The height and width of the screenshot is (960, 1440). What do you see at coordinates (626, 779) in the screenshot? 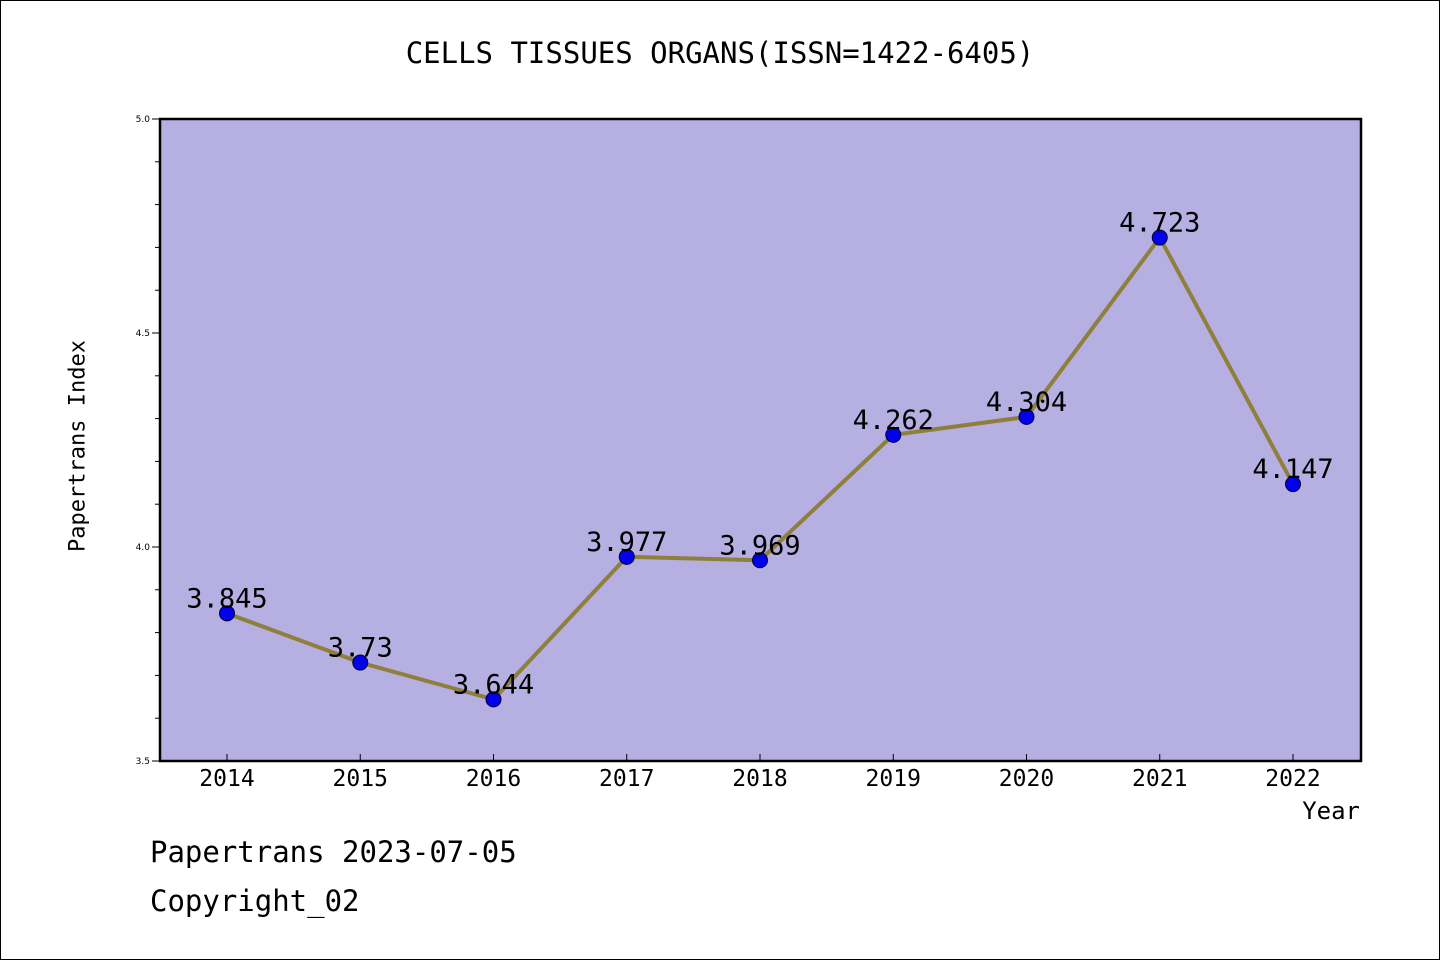
I see `x-tick-label: 2017` at bounding box center [626, 779].